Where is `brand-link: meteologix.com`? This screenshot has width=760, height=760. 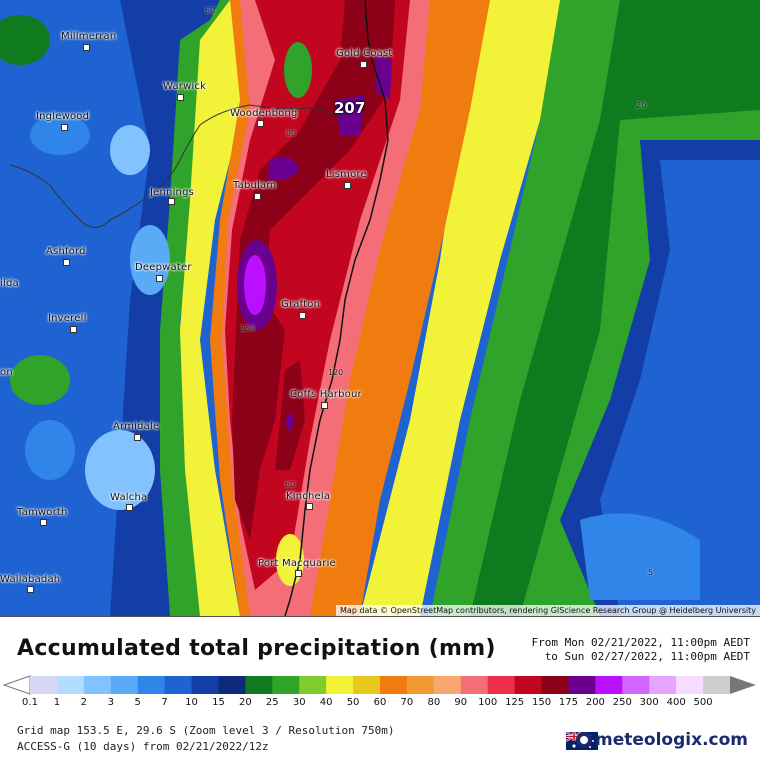
brand-link: meteologix.com is located at coordinates (662, 740).